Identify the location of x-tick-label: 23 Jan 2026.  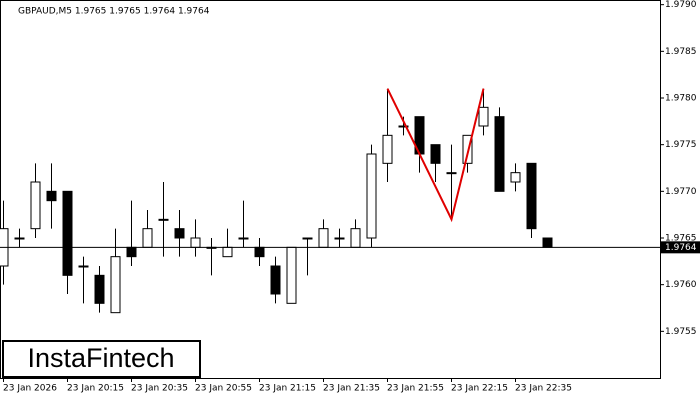
(30, 389).